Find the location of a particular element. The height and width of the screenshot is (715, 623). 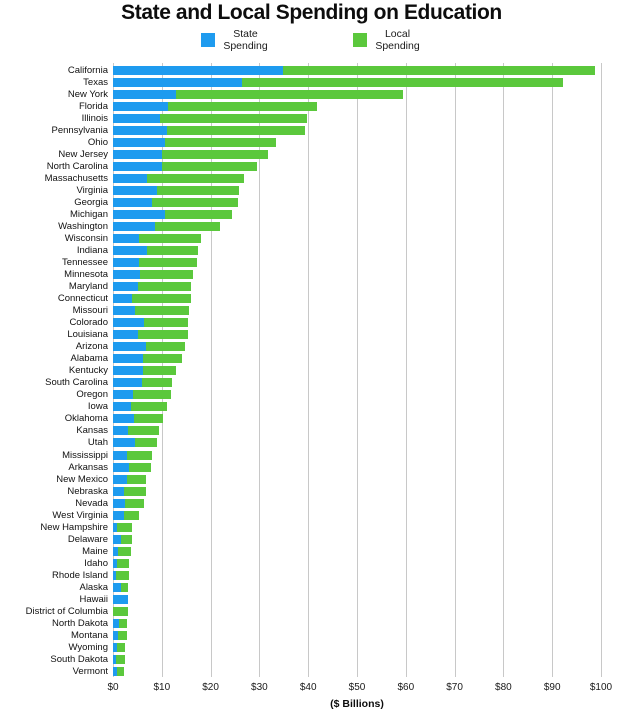

bar-row: South Carolina is located at coordinates (300, 383).